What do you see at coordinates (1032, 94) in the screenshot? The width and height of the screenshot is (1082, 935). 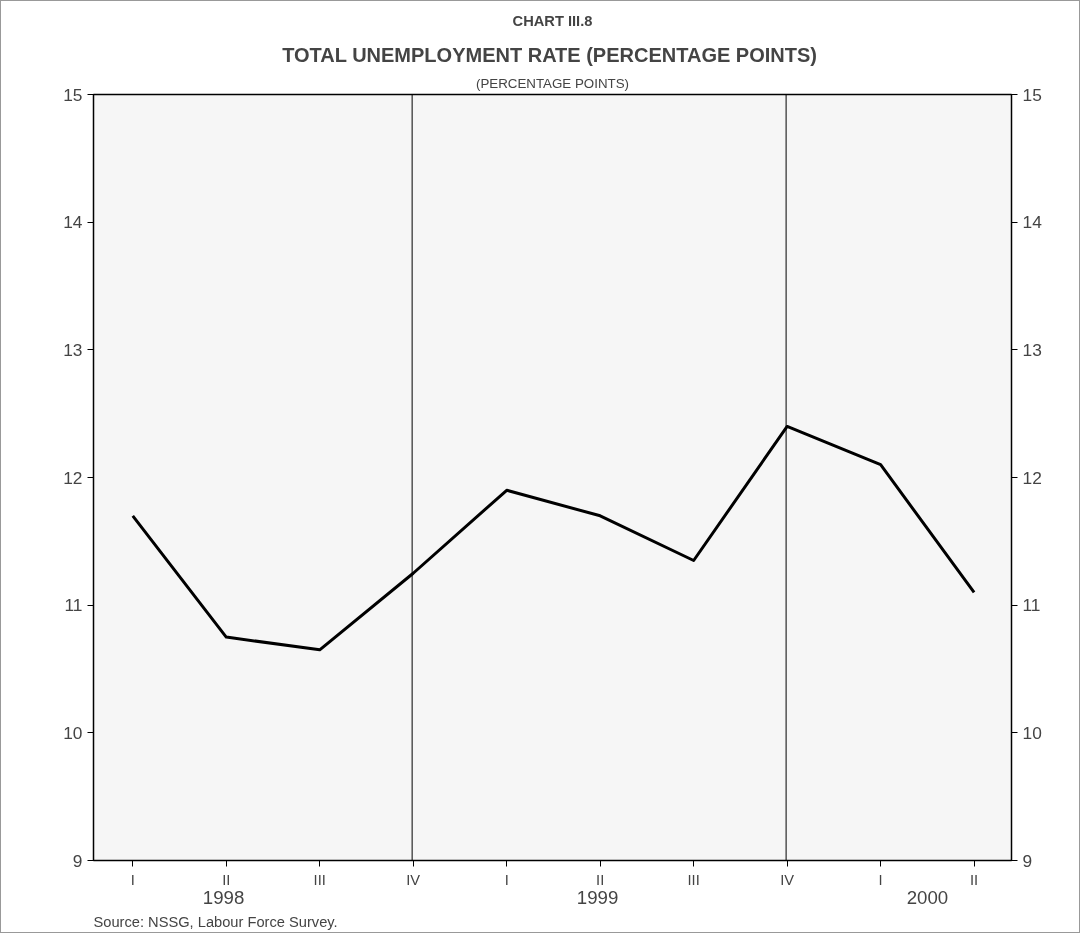 I see `y2-tick-label: 15` at bounding box center [1032, 94].